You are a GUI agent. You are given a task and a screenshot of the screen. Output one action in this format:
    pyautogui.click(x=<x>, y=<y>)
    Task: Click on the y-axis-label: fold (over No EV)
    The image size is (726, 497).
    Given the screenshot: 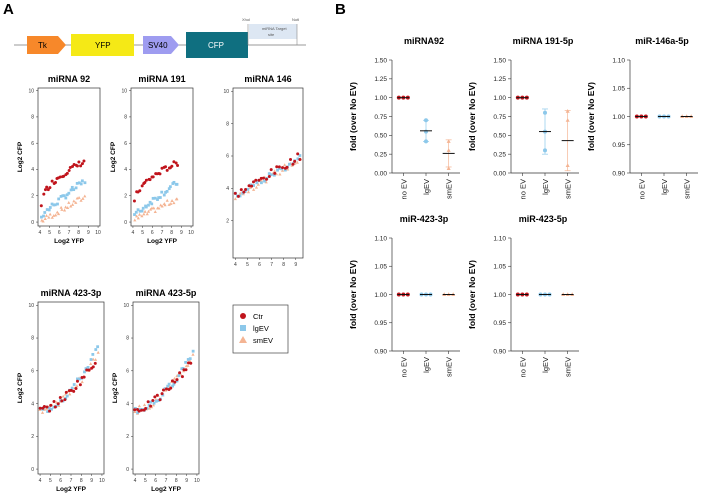 What is the action you would take?
    pyautogui.click(x=353, y=294)
    